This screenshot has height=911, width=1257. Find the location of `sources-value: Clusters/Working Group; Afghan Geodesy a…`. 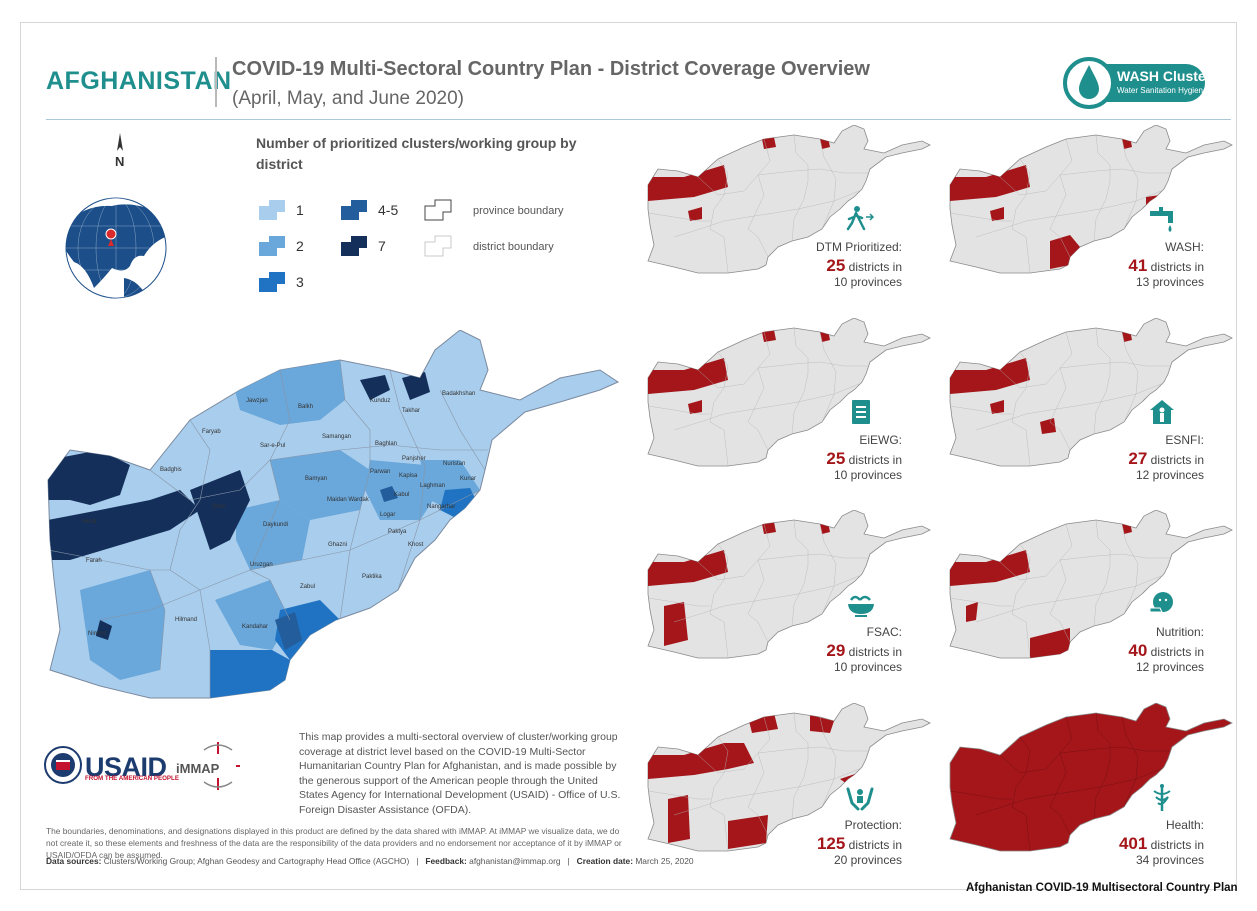

sources-value: Clusters/Working Group; Afghan Geodesy a… is located at coordinates (256, 861).